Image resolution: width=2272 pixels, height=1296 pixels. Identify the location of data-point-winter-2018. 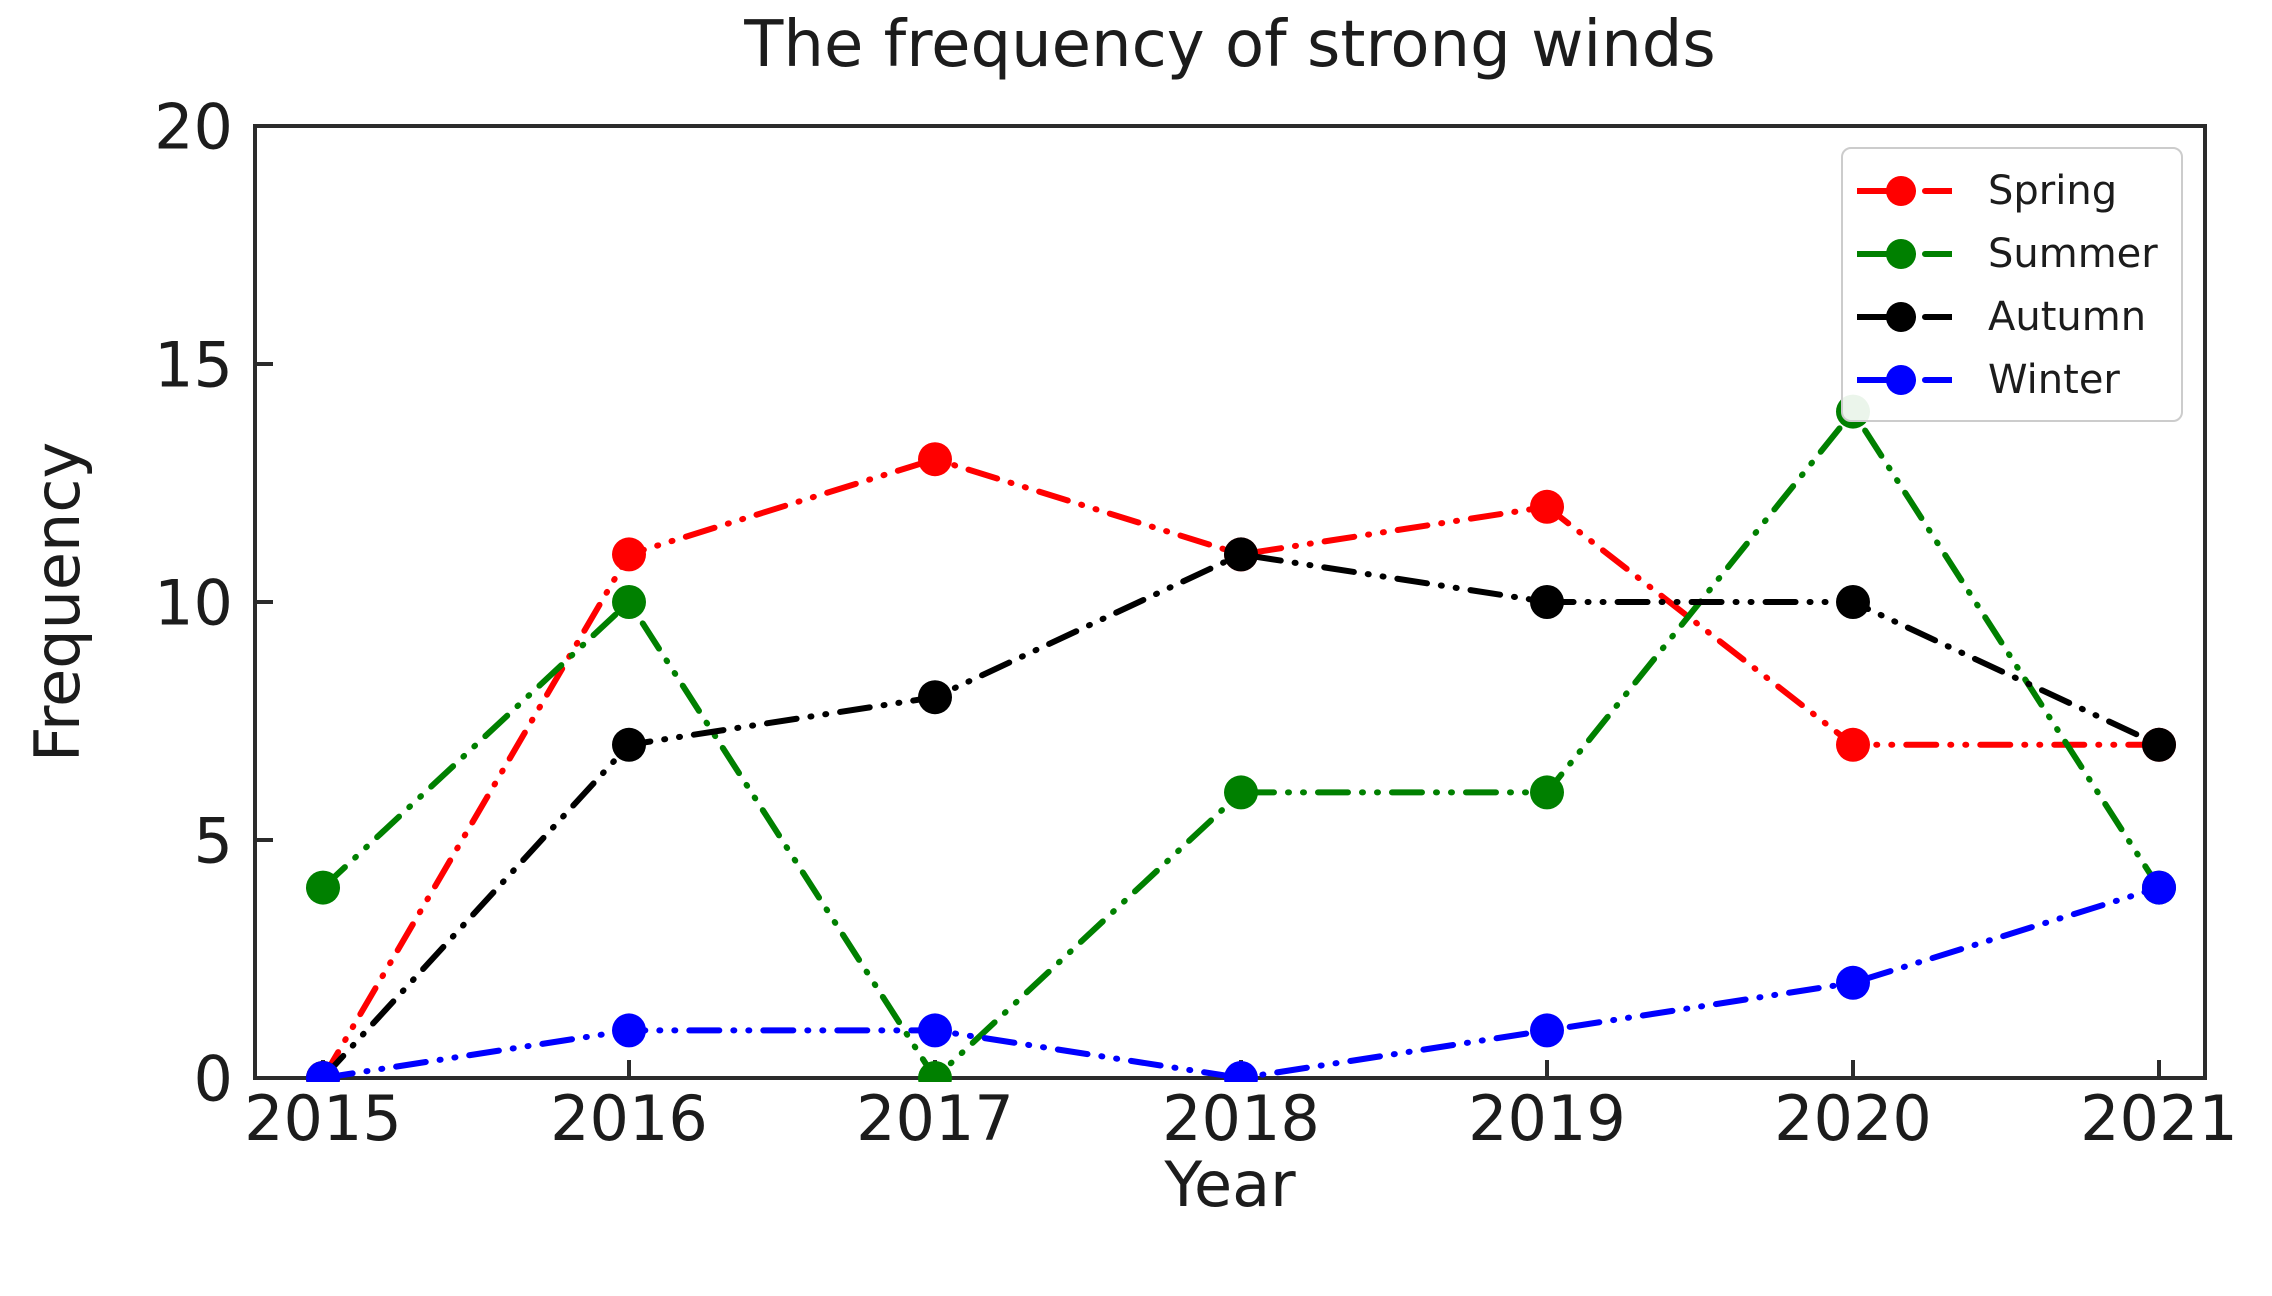
(1241, 1071).